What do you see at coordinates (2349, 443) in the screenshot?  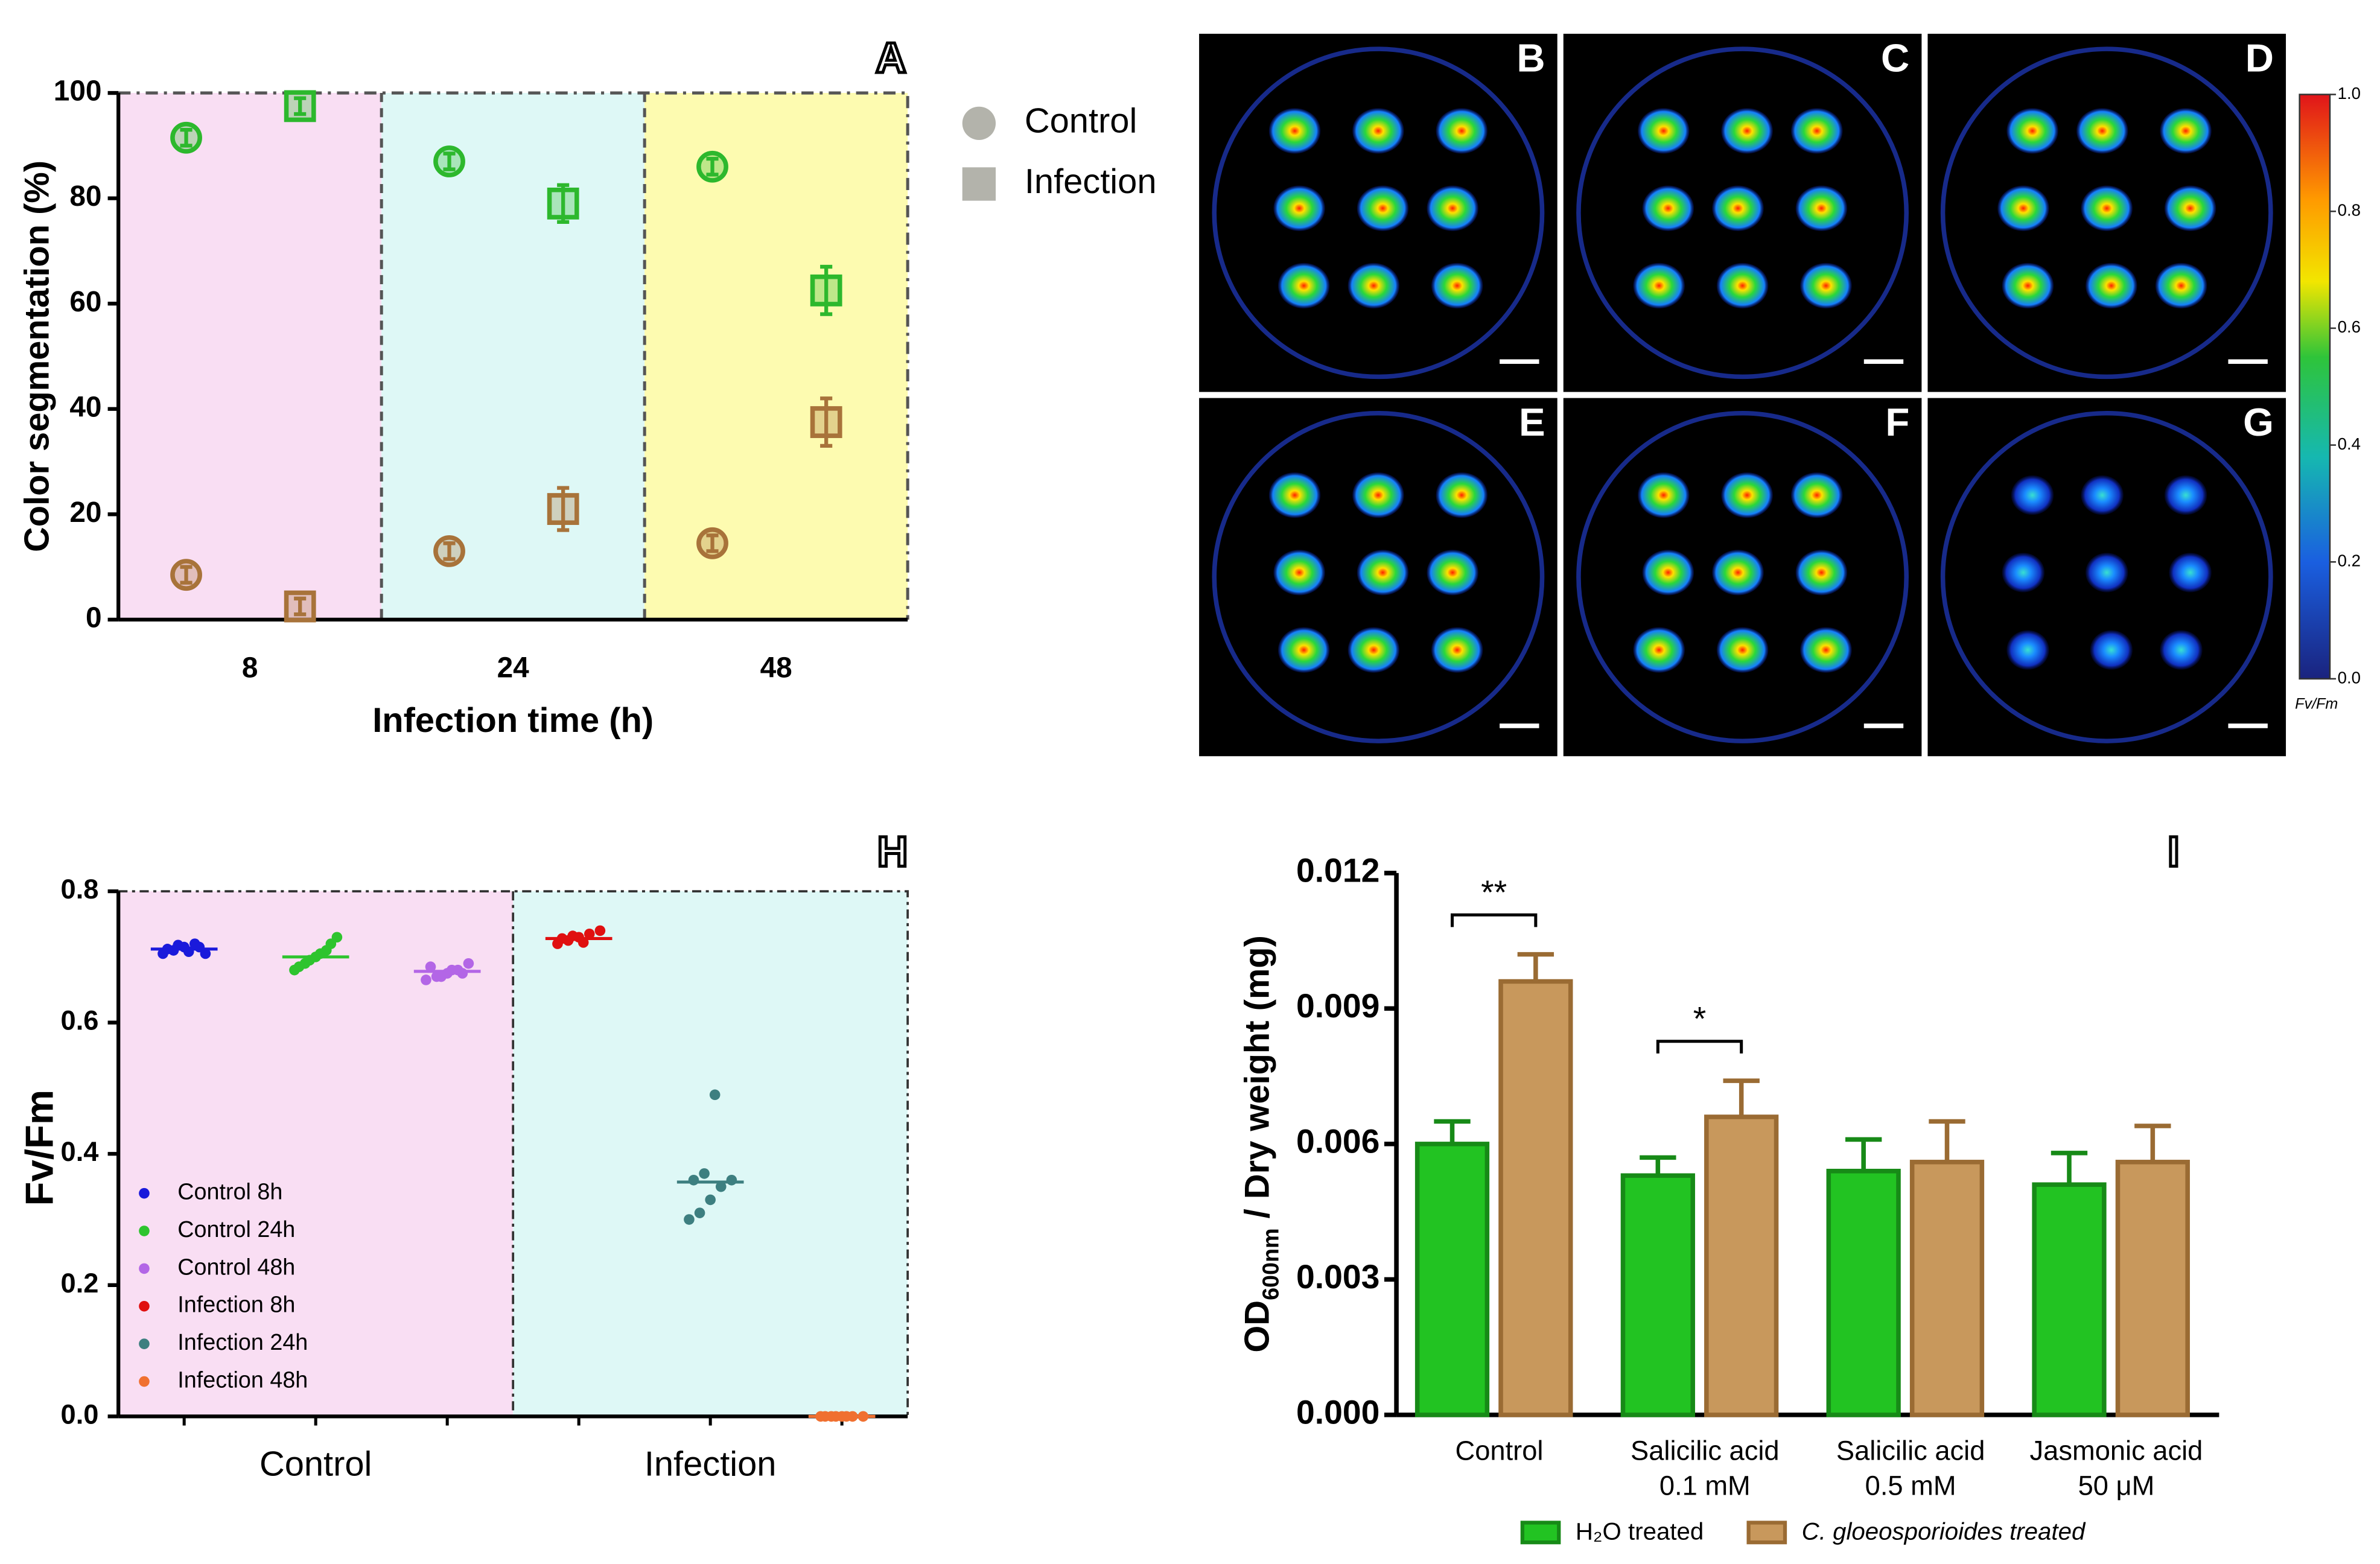 I see `colorbar-tick-label: 0.4` at bounding box center [2349, 443].